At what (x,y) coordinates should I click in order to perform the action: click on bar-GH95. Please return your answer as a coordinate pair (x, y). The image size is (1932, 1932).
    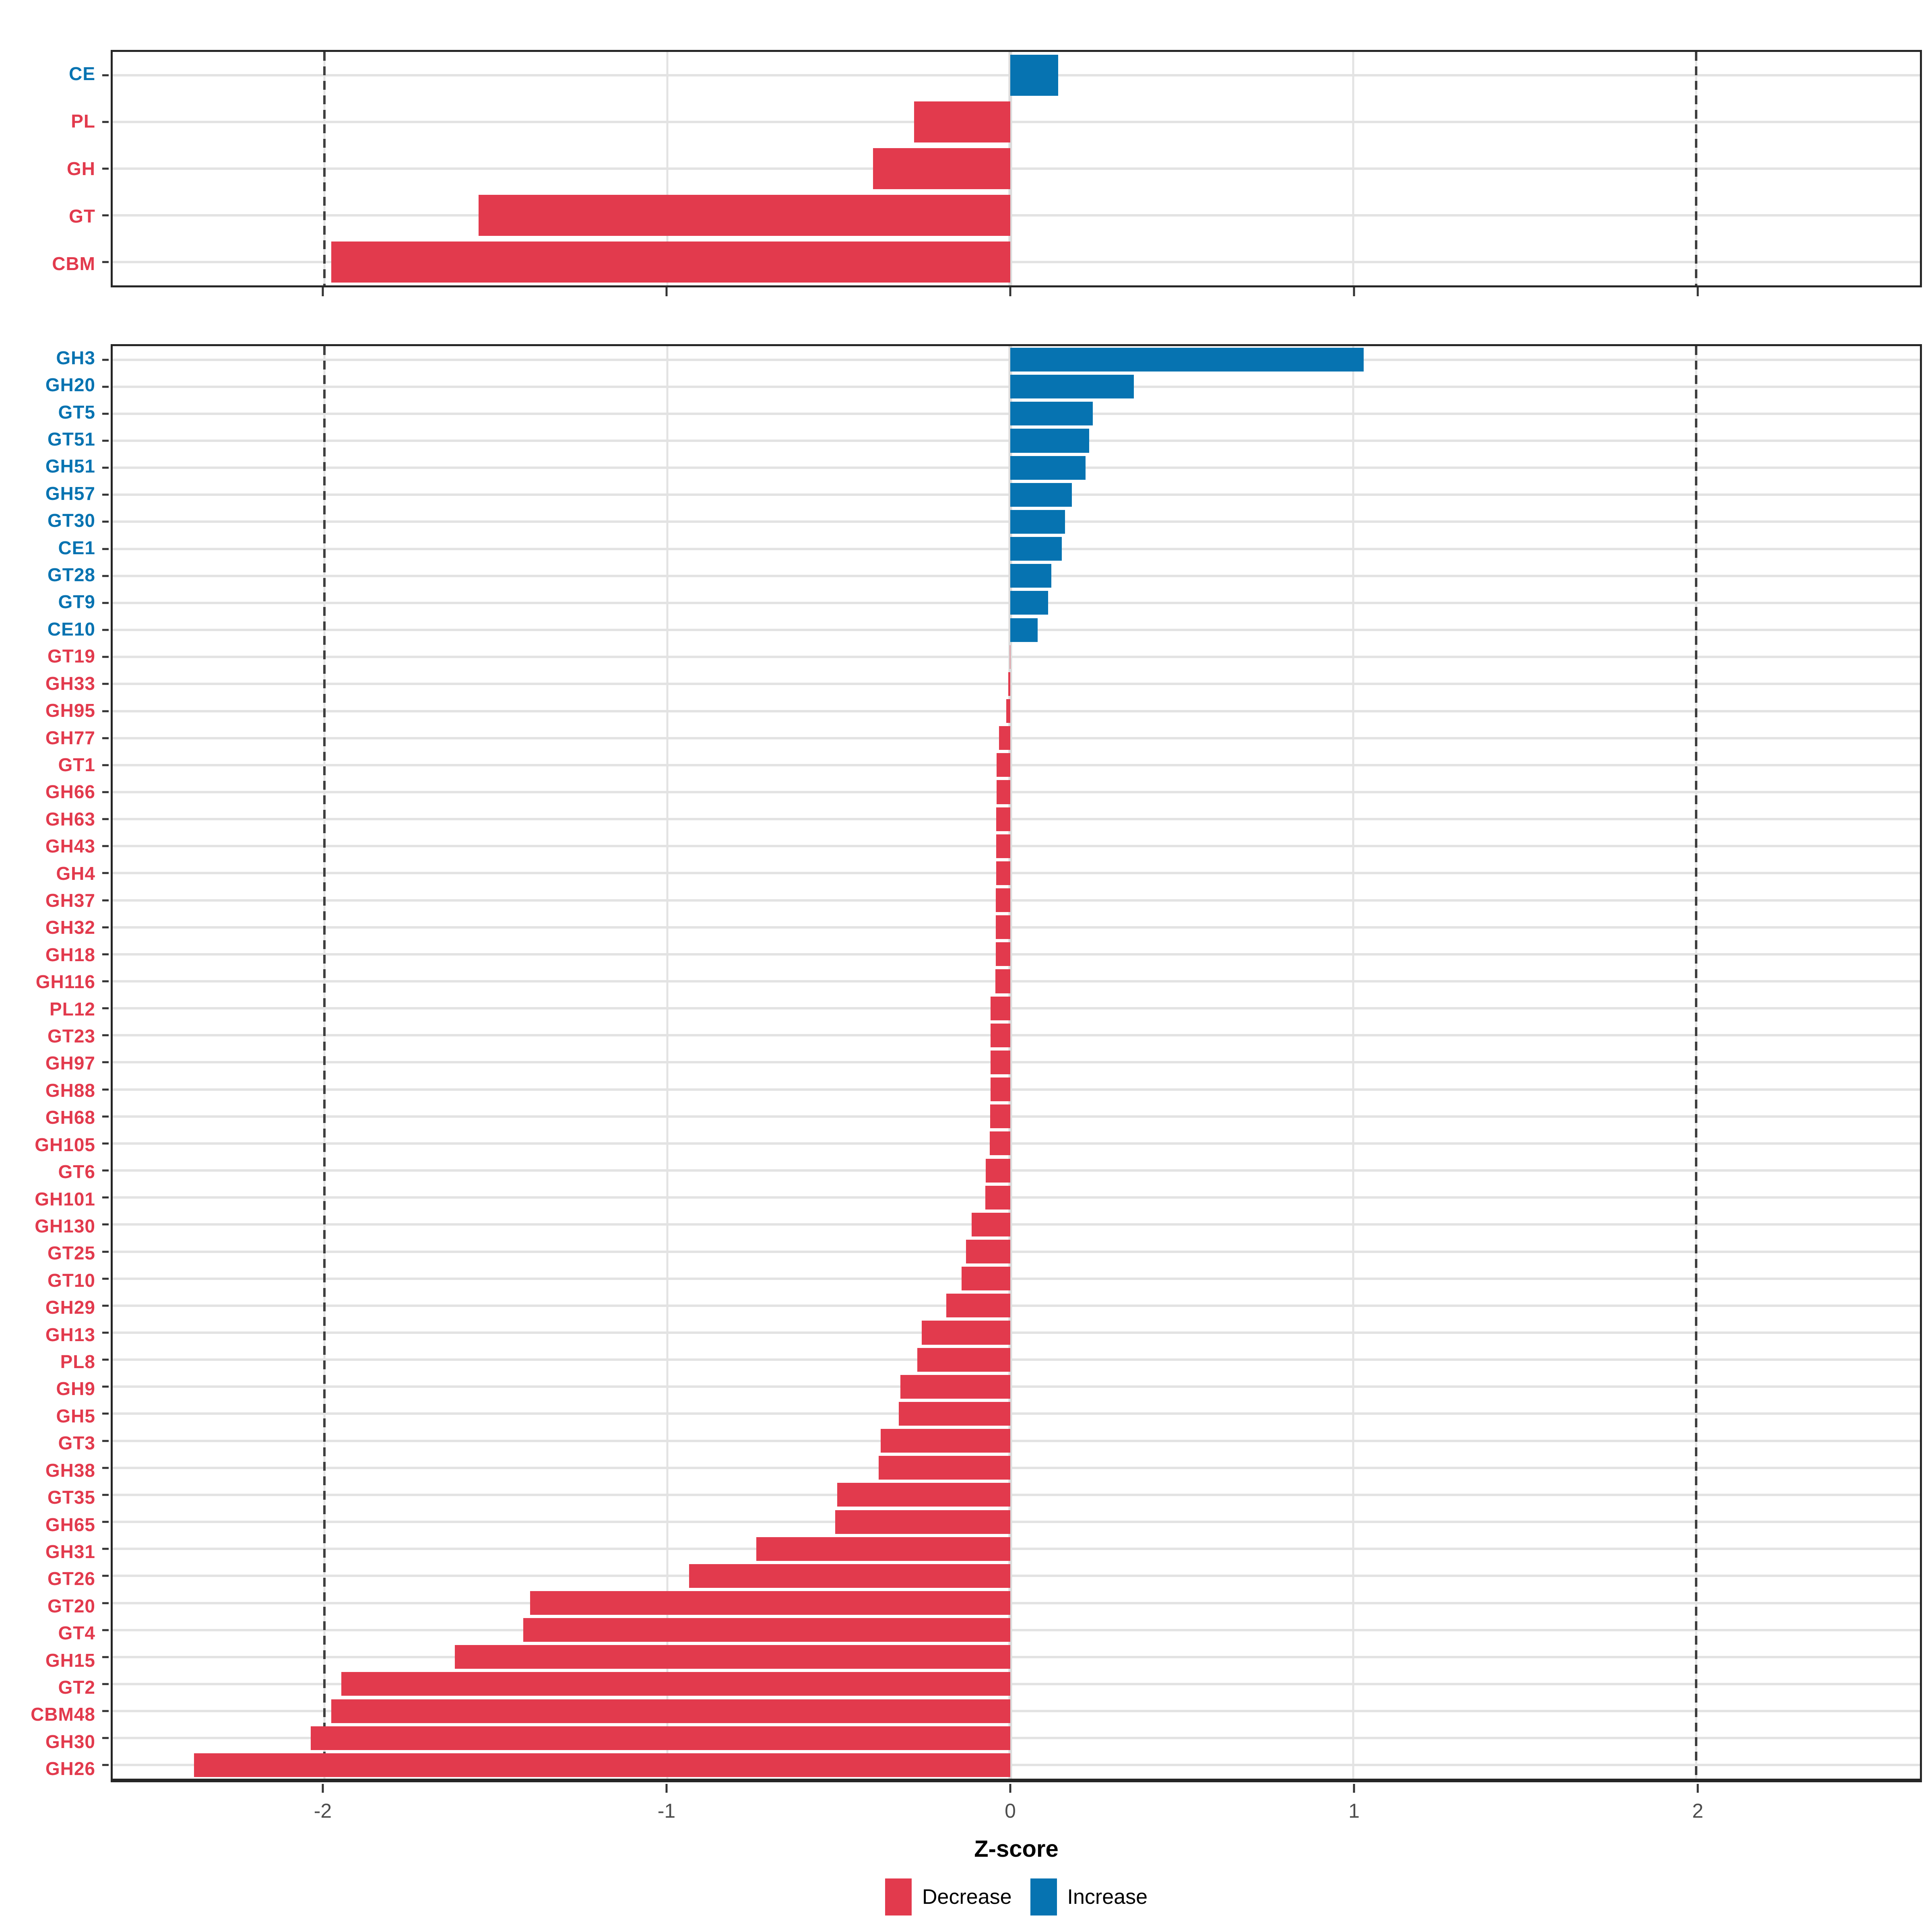
    Looking at the image, I should click on (1008, 711).